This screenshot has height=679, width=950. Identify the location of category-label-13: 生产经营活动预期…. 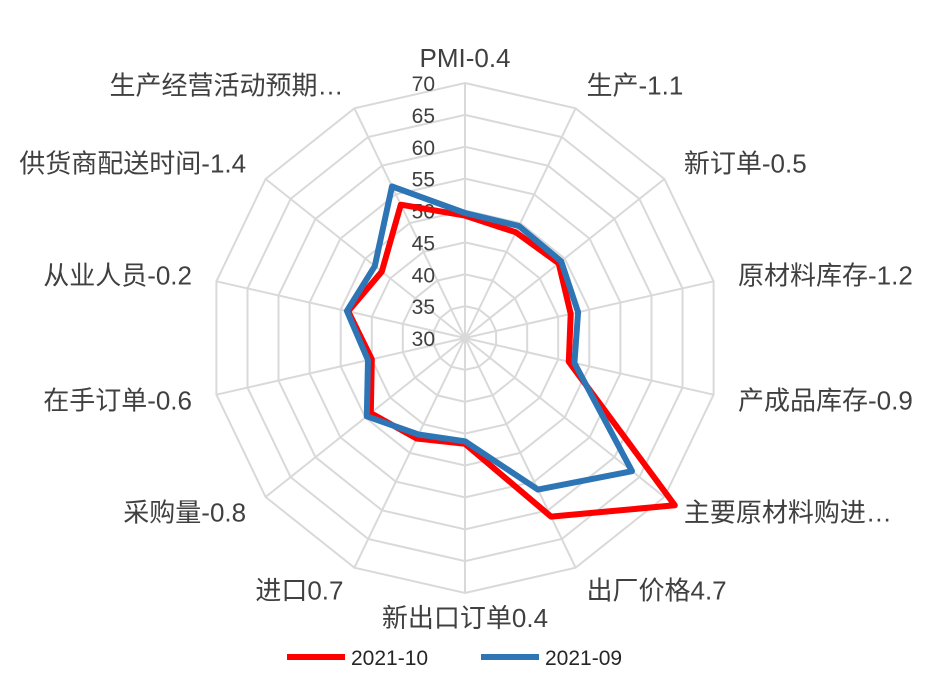
(226, 86).